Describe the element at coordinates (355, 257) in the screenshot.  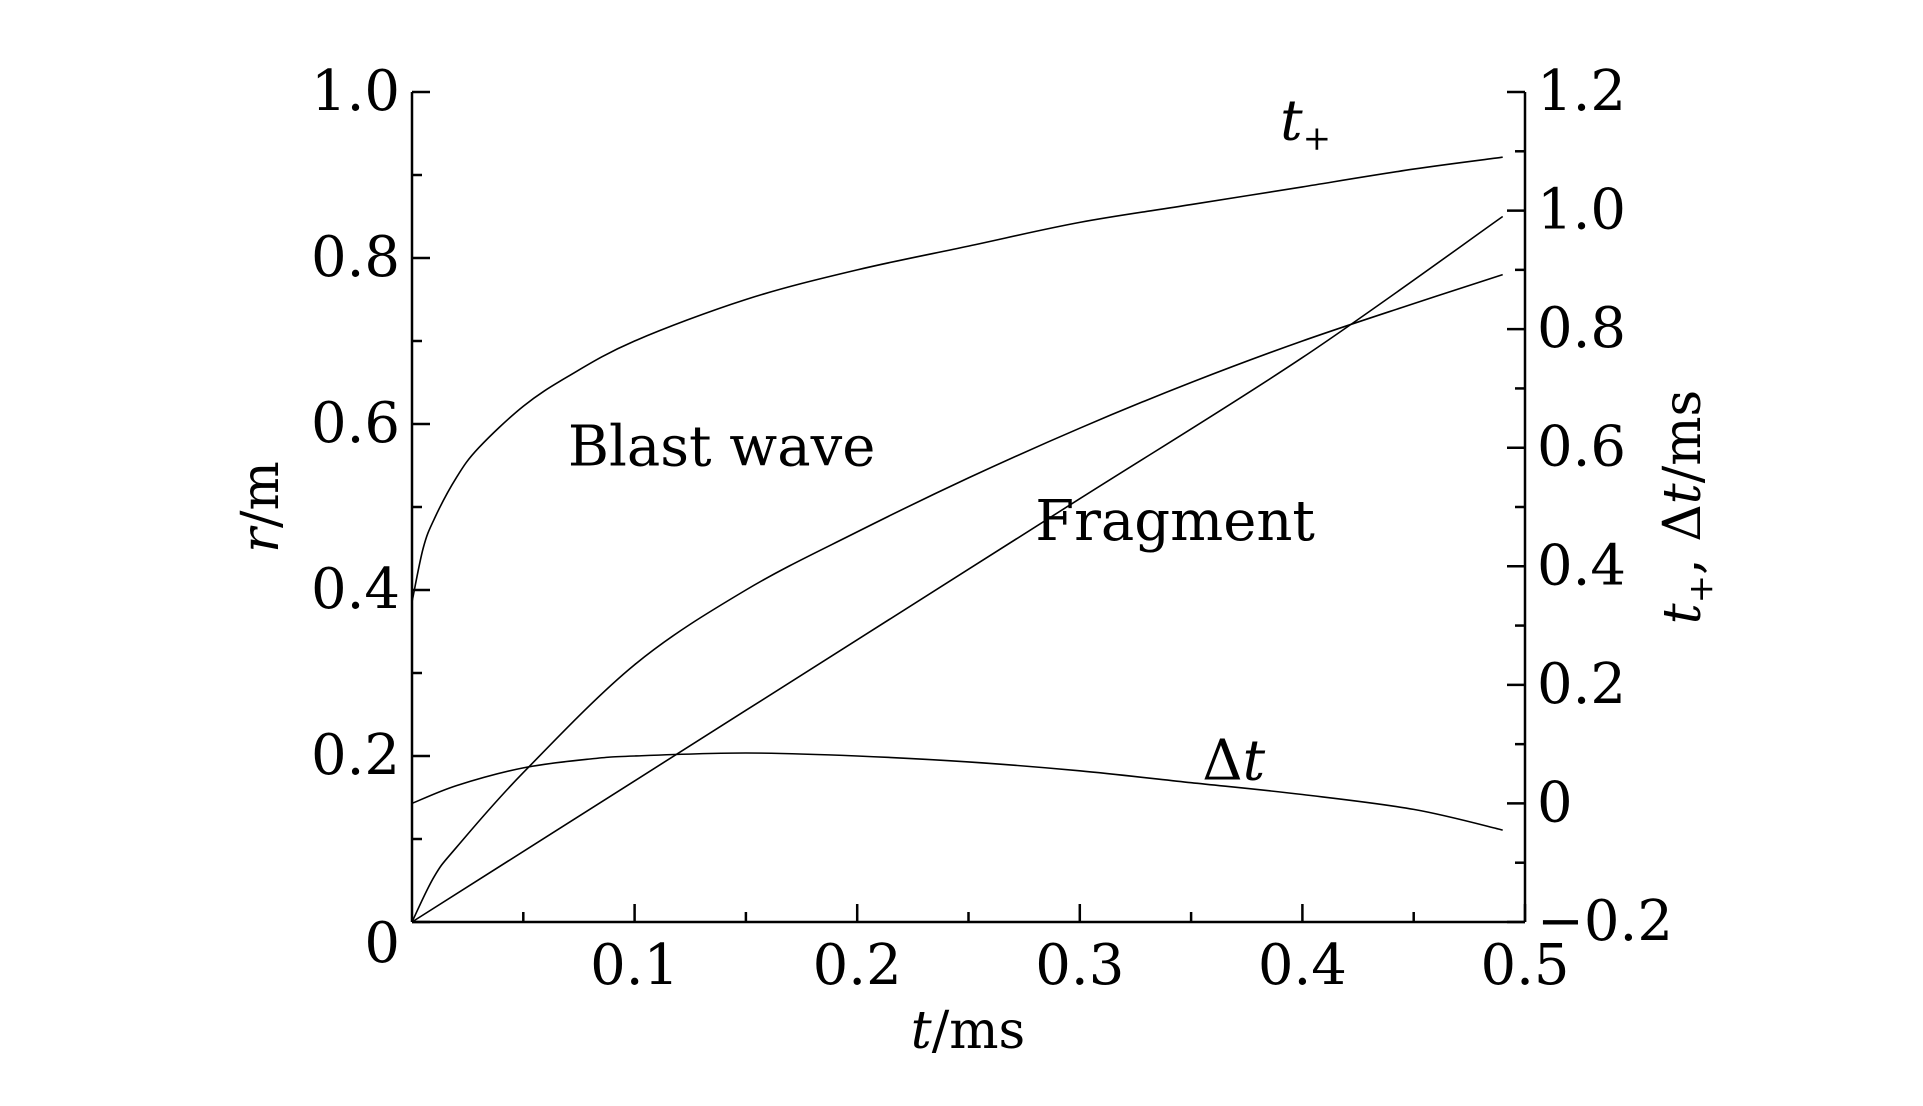
I see `y-left-tick-label-4: 0.8` at that location.